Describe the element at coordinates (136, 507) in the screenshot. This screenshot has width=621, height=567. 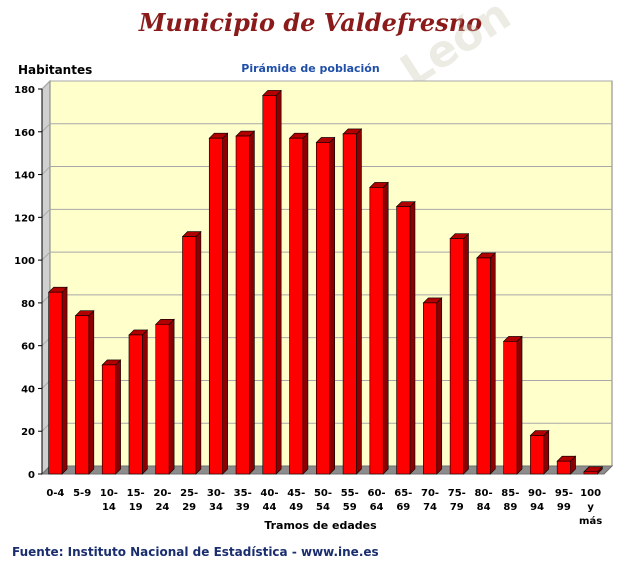
I see `x-tick-label: 19` at that location.